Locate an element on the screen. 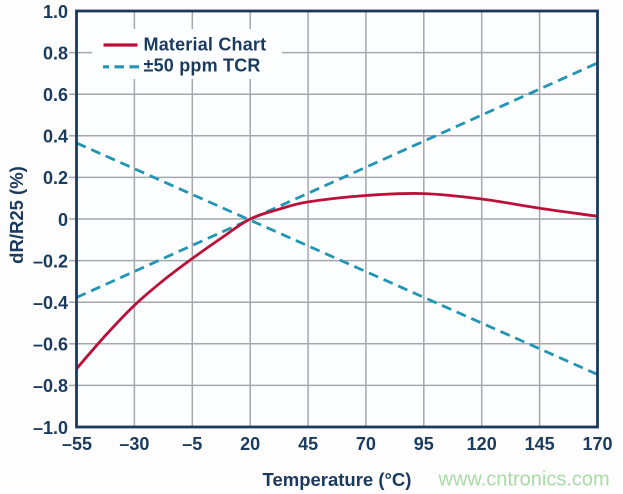 This screenshot has height=494, width=623. svg-text: 1.0 is located at coordinates (55, 12).